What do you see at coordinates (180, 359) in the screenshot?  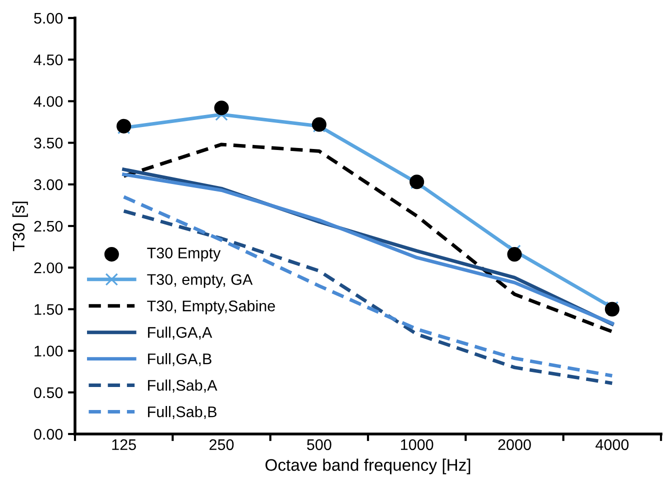 I see `legend-label: Full,GA,B` at bounding box center [180, 359].